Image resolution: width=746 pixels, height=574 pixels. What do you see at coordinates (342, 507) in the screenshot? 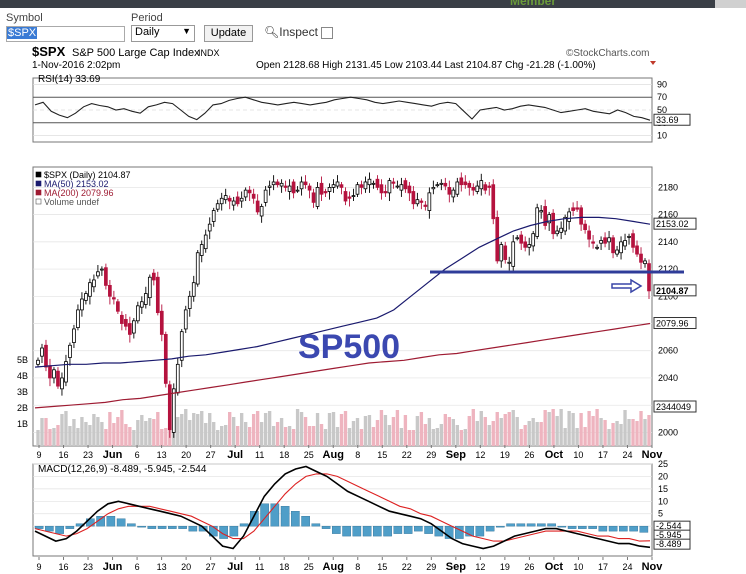
I see `macd-line` at bounding box center [342, 507].